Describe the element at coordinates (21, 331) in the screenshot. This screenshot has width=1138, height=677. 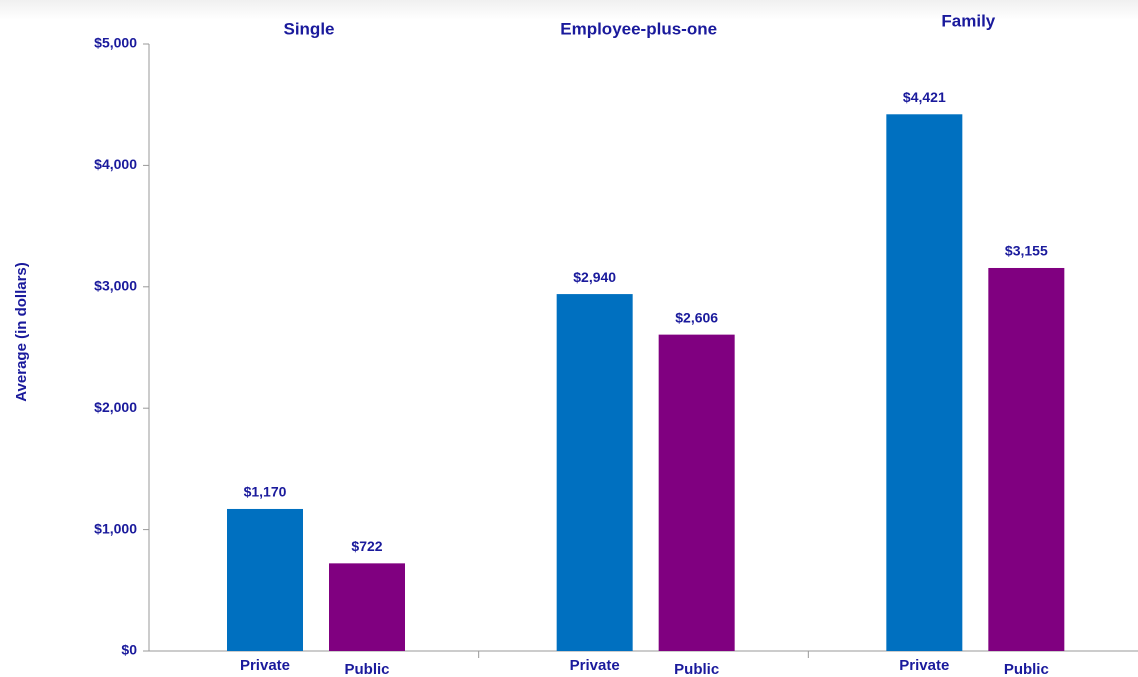
I see `y-axis-label: Average (in dollars)` at that location.